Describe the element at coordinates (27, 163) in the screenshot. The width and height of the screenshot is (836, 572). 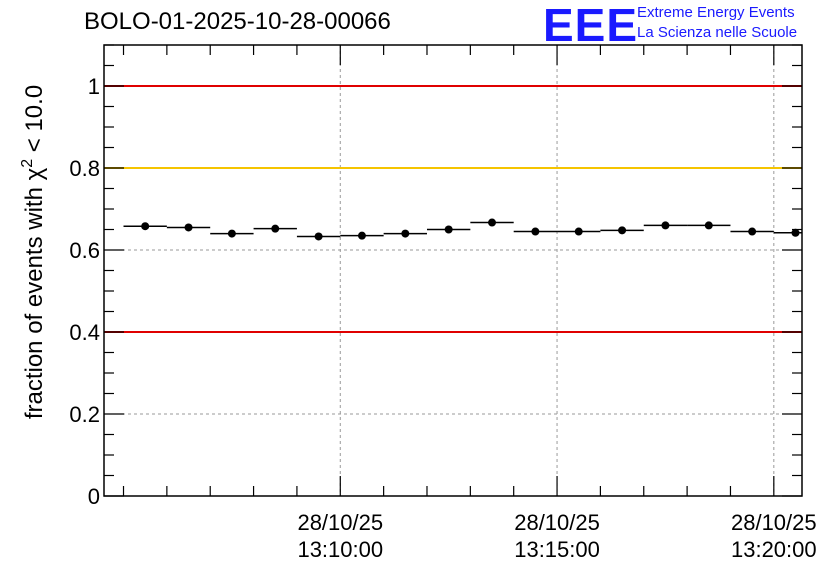
I see `y-axis-label-power: 2` at that location.